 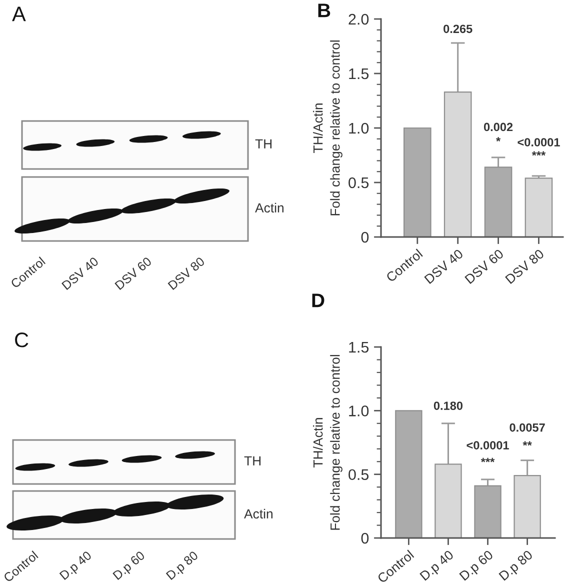 What do you see at coordinates (318, 301) in the screenshot?
I see `chart-title: D` at bounding box center [318, 301].